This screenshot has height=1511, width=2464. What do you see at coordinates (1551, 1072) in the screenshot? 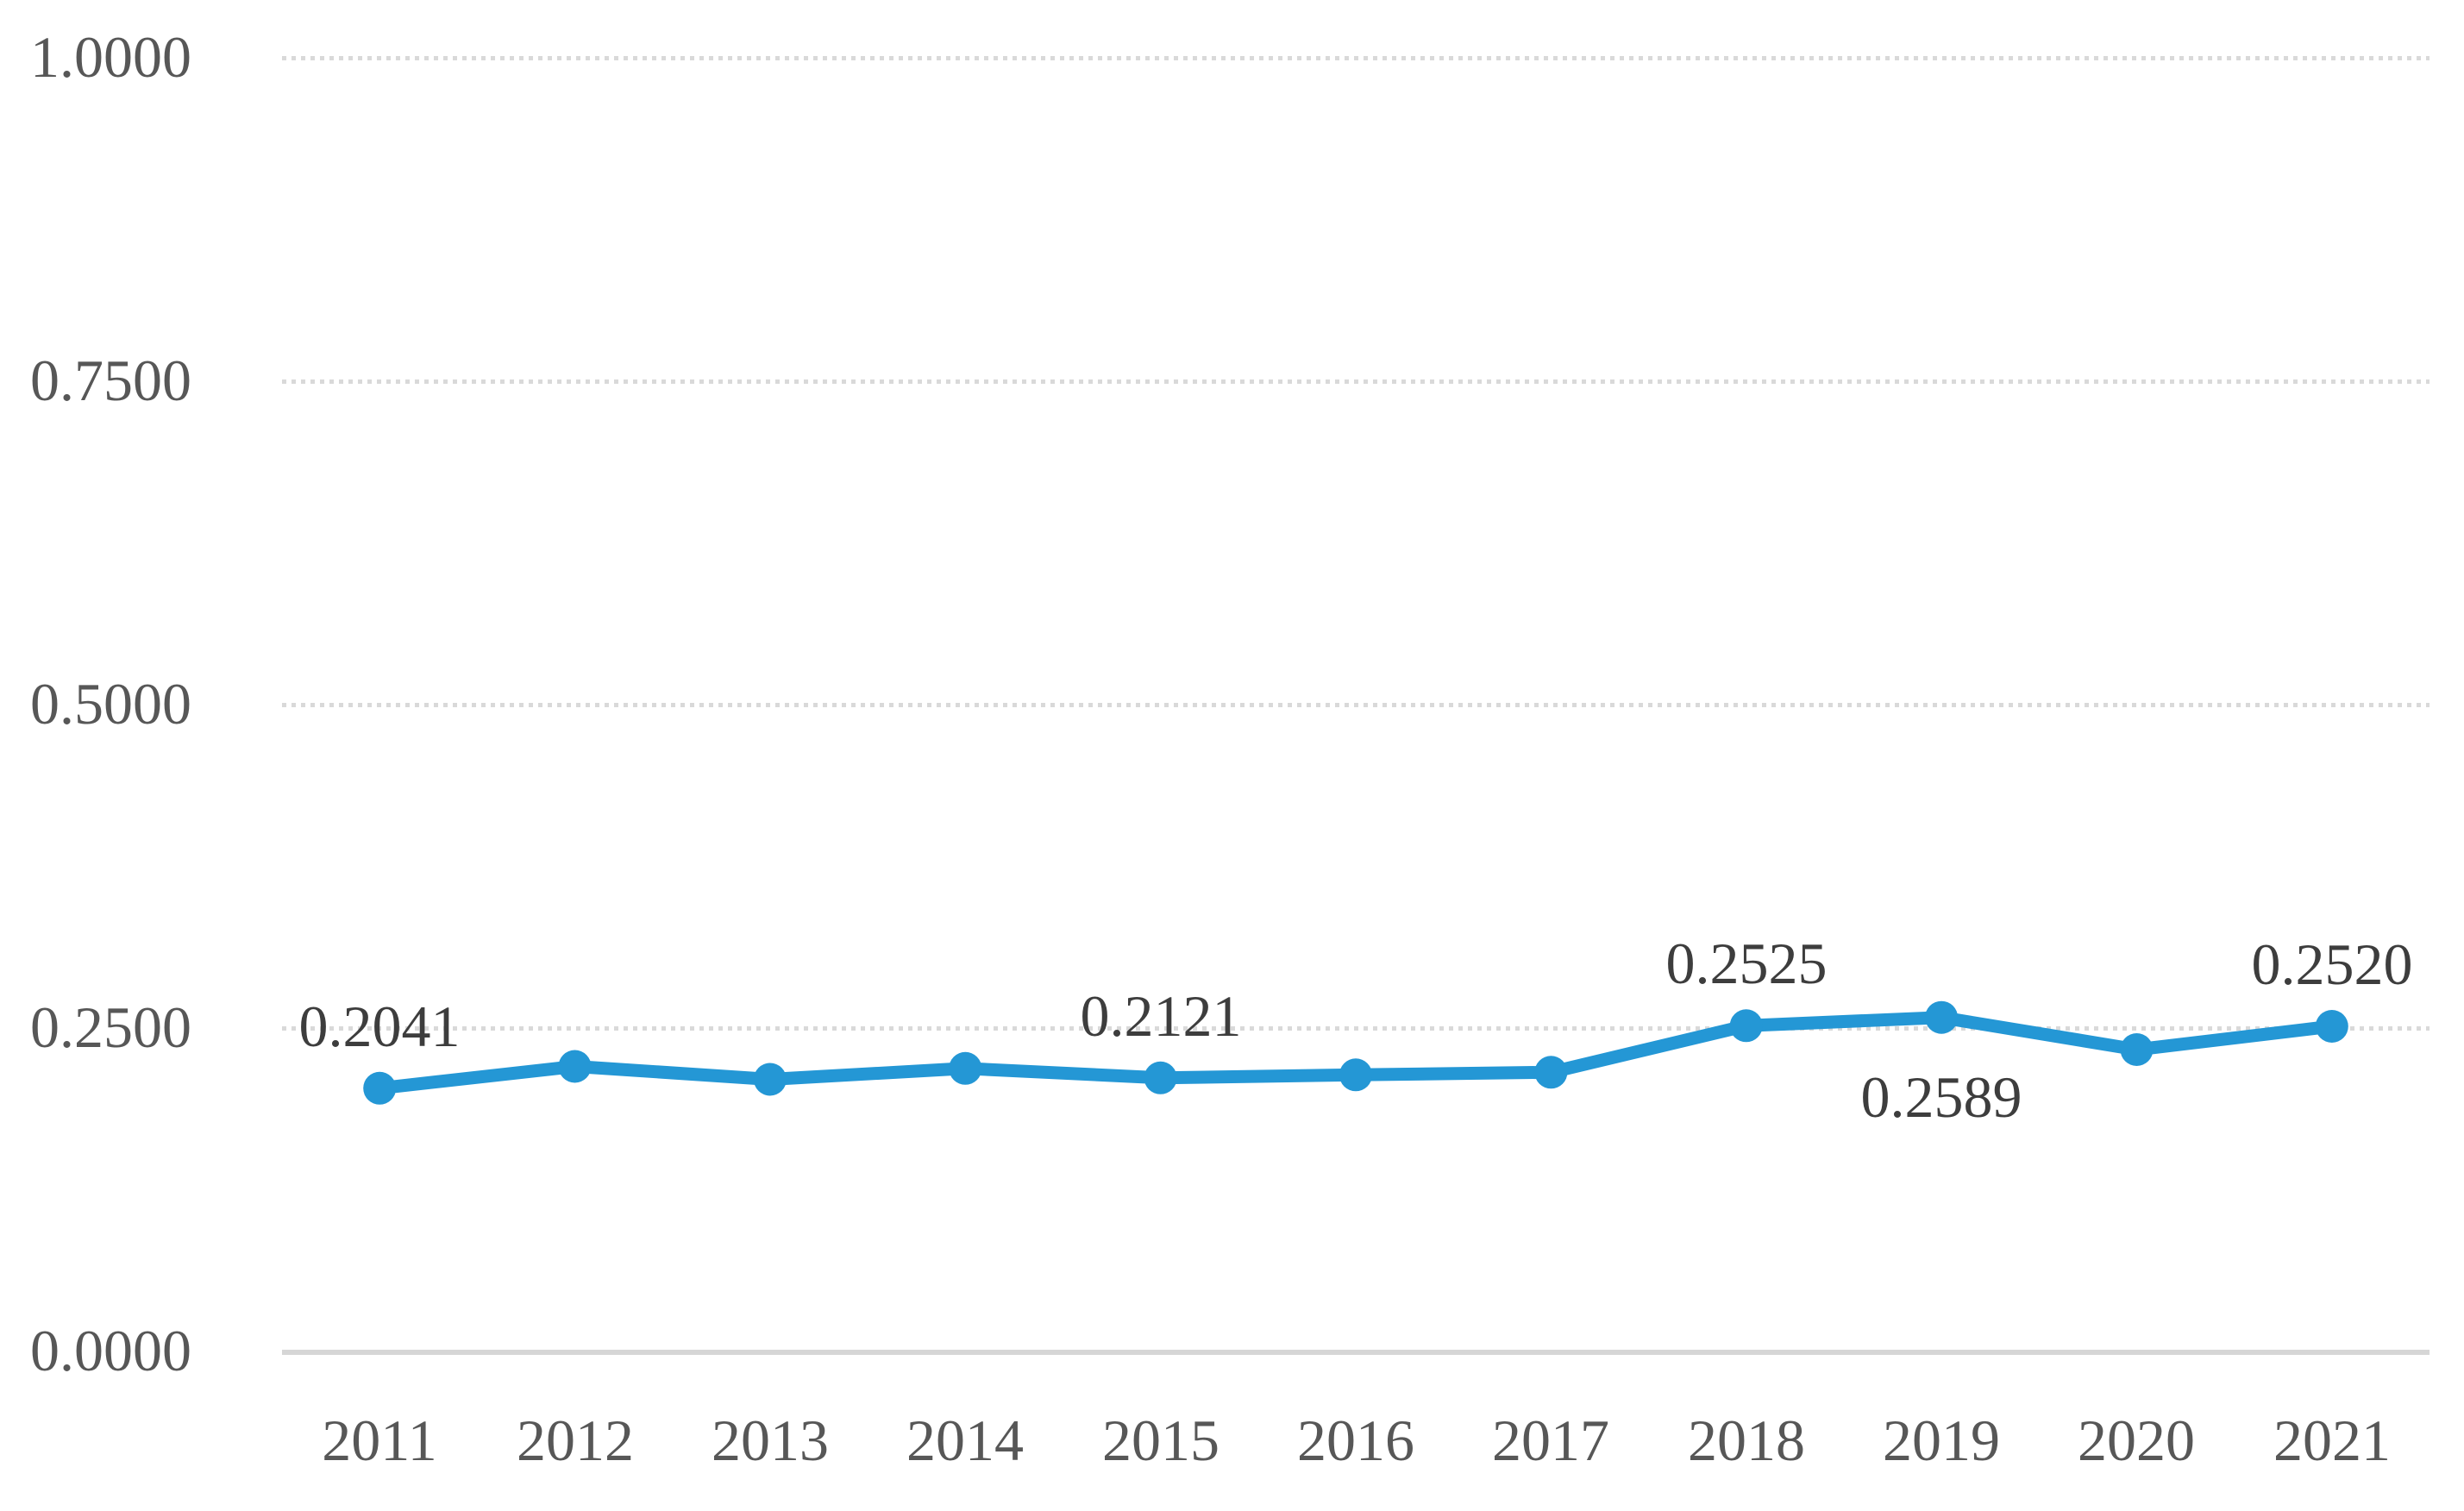
I see `data-point-2017` at bounding box center [1551, 1072].